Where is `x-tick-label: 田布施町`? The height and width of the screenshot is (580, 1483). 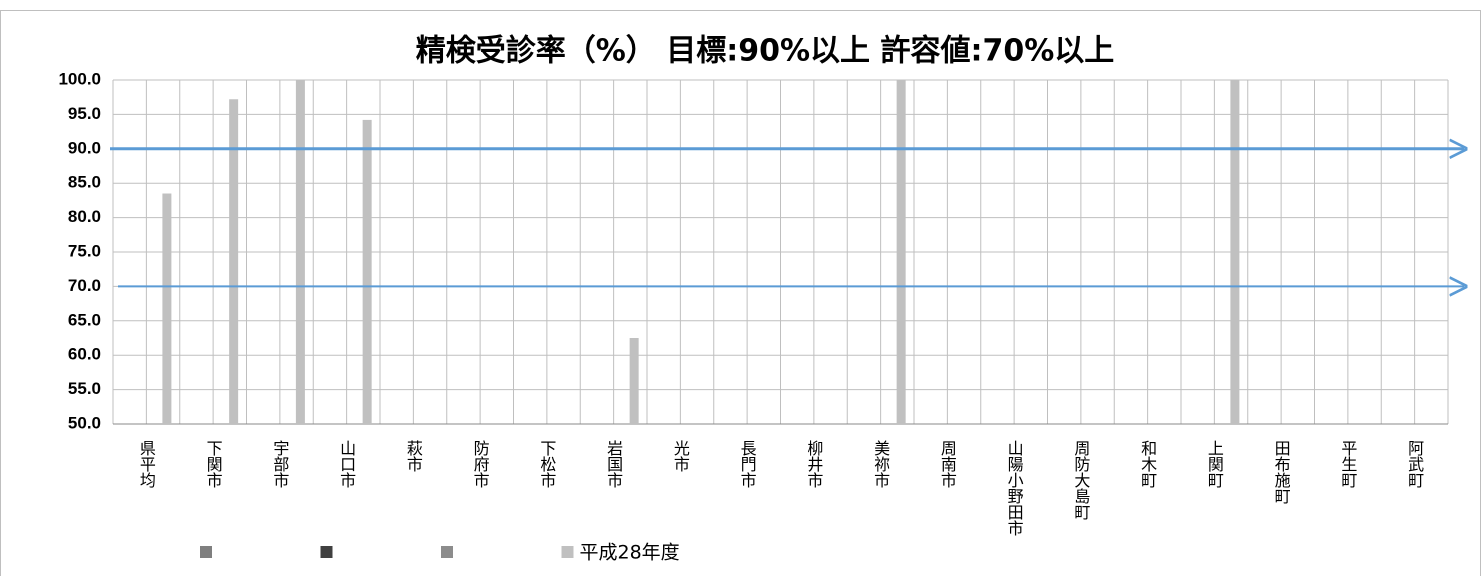
x-tick-label: 田布施町 is located at coordinates (1281, 472).